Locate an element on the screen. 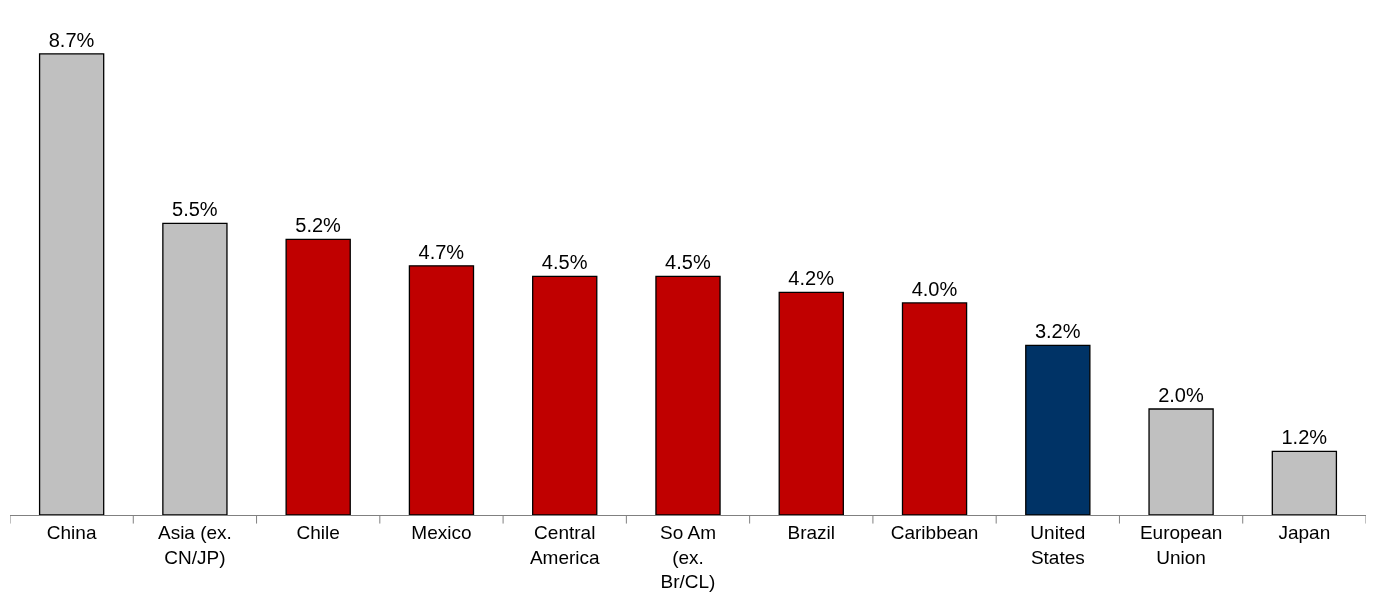 This screenshot has width=1386, height=615. x-tick-label: Mexico is located at coordinates (441, 532).